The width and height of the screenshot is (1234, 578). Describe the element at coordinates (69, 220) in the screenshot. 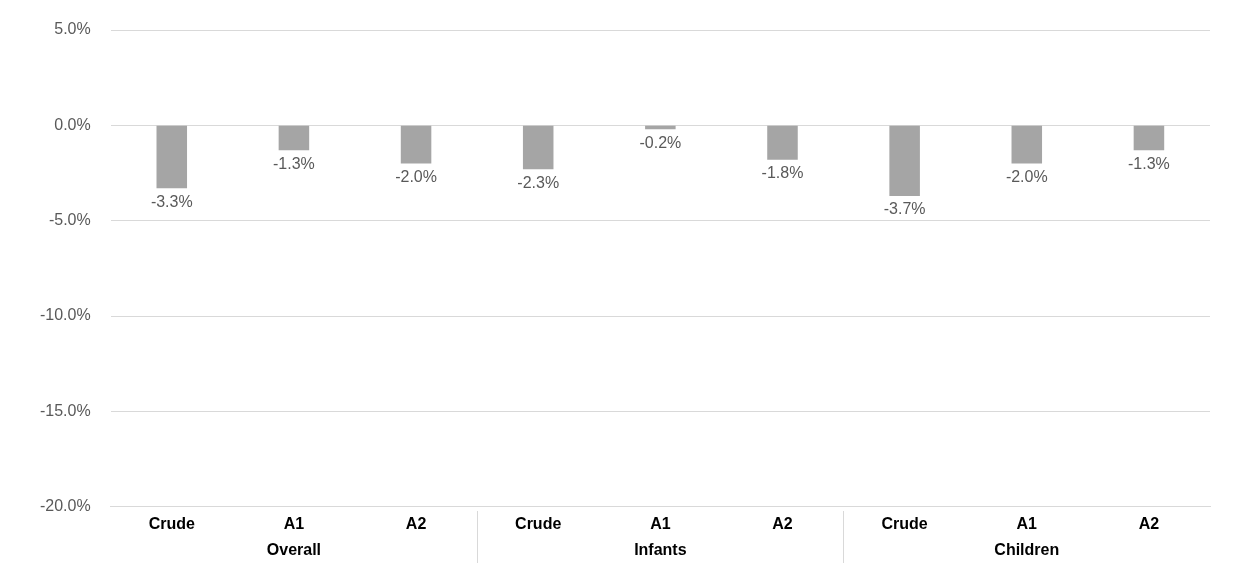

I see `y-tick-label: -5.0%` at that location.